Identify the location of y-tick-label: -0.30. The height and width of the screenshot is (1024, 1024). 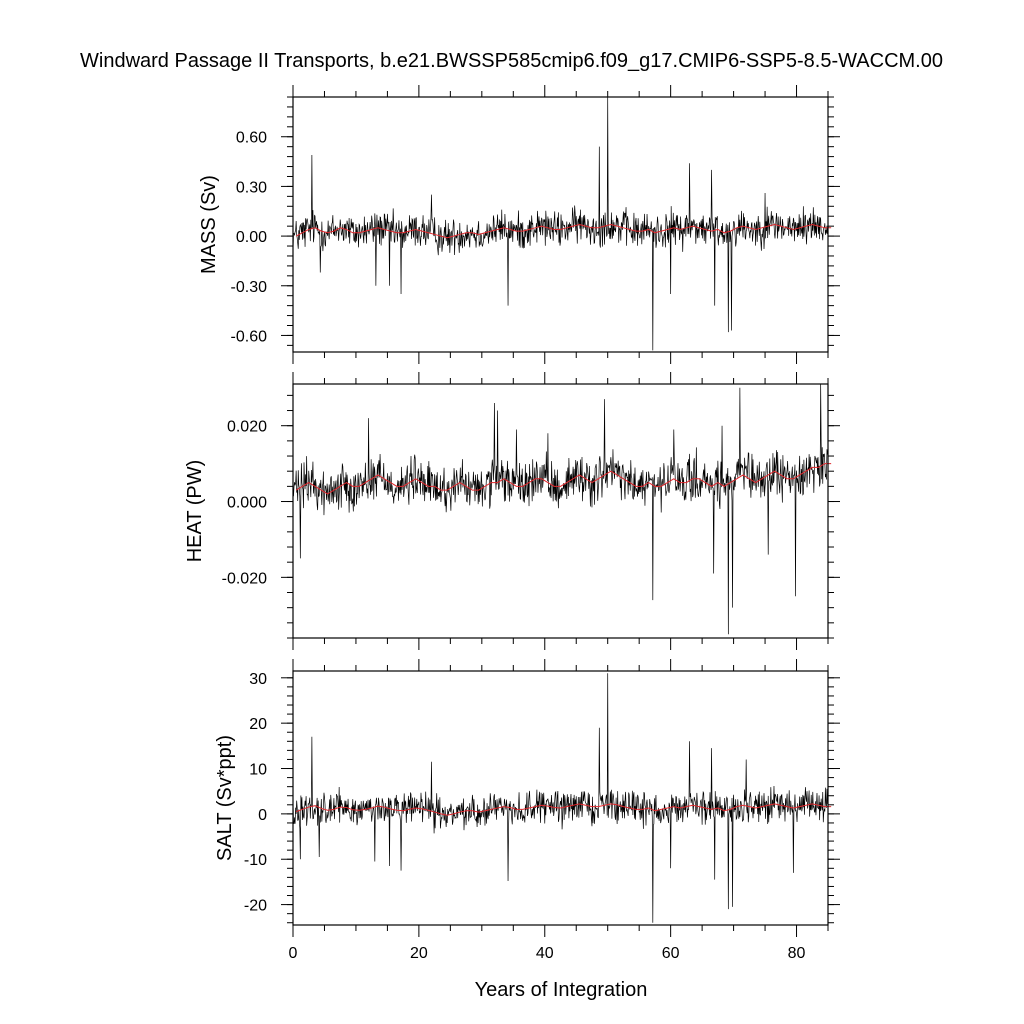
(249, 287).